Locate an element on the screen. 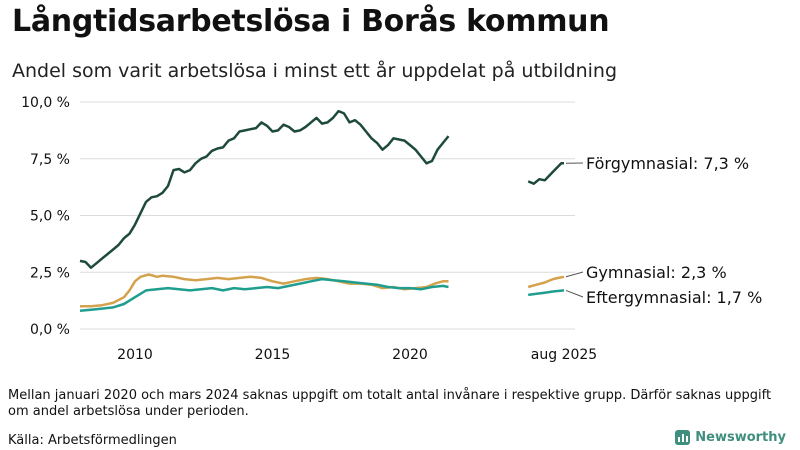 The width and height of the screenshot is (800, 450). y-tick-label: 7,5 % is located at coordinates (50, 160).